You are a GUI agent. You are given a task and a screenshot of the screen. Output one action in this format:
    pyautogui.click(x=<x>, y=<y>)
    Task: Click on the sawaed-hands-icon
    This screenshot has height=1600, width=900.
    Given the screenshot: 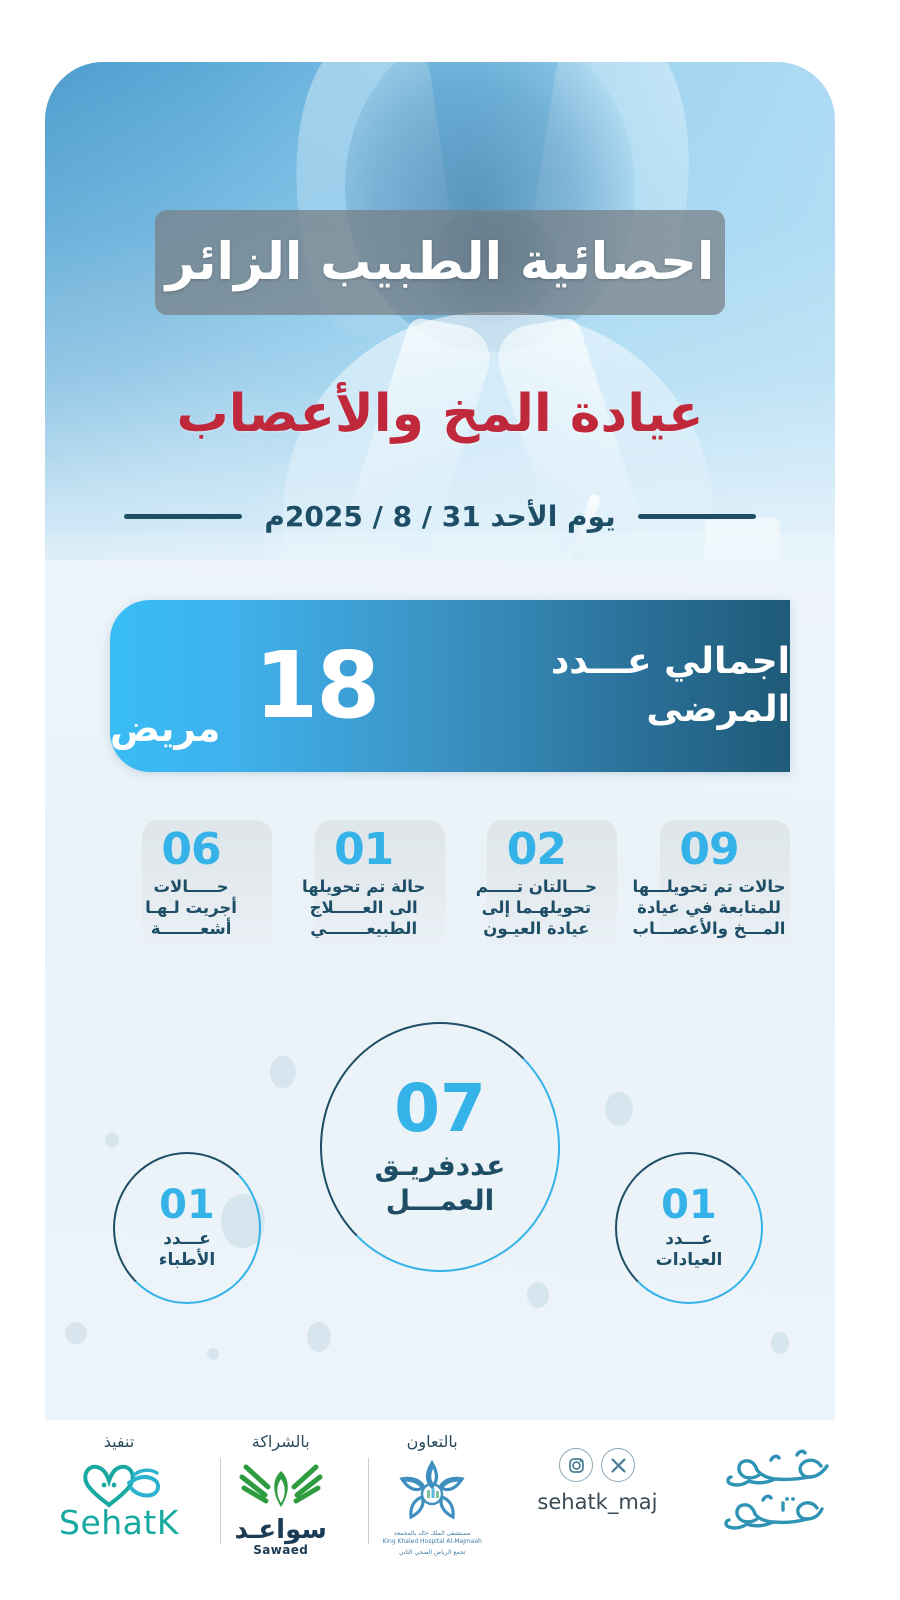 What is the action you would take?
    pyautogui.click(x=281, y=1485)
    